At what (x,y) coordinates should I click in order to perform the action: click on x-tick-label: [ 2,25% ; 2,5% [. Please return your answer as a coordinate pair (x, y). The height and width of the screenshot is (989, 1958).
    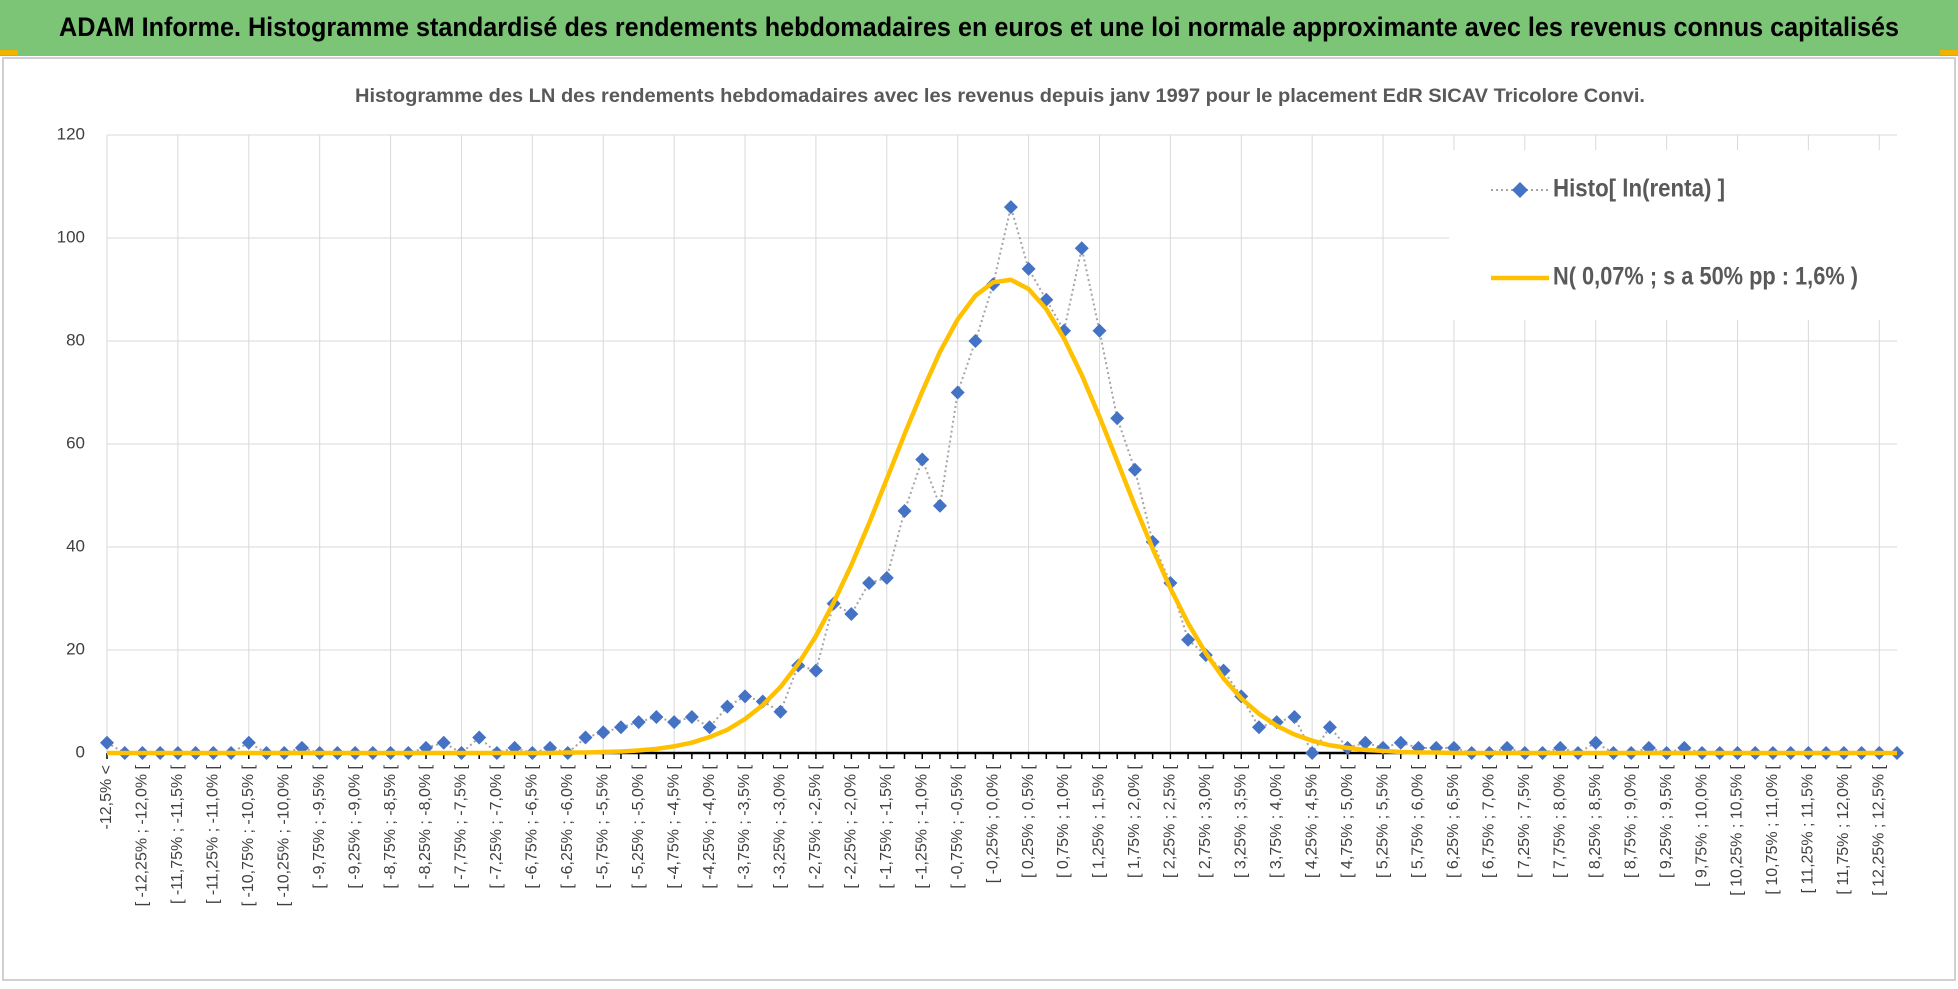
    Looking at the image, I should click on (1170, 821).